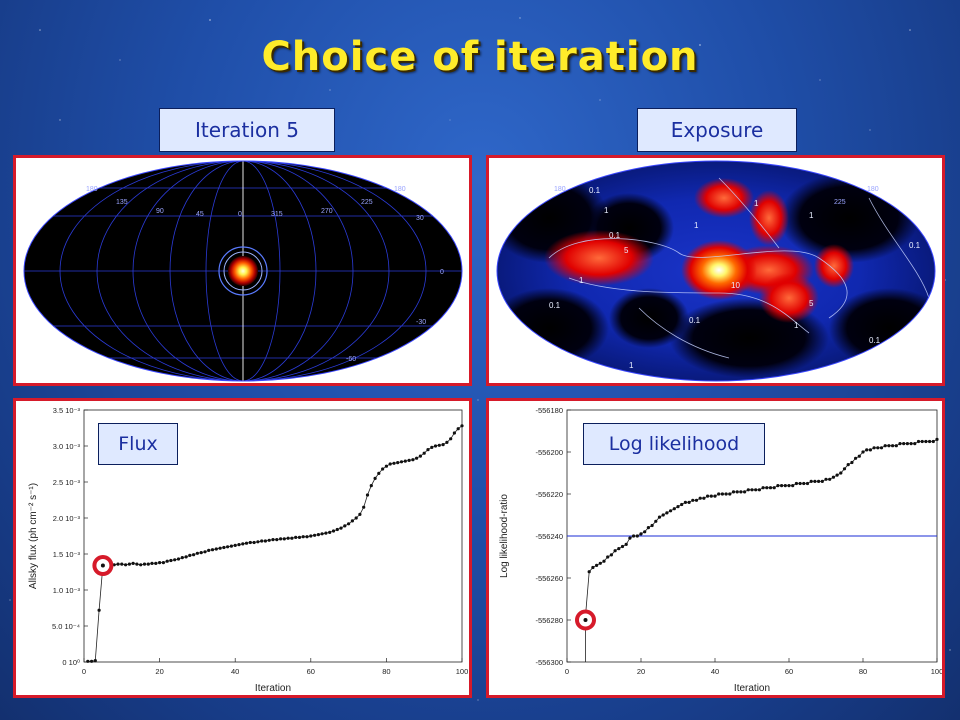 The width and height of the screenshot is (960, 720). Describe the element at coordinates (789, 671) in the screenshot. I see `loglik-x-tick-label: 60` at that location.